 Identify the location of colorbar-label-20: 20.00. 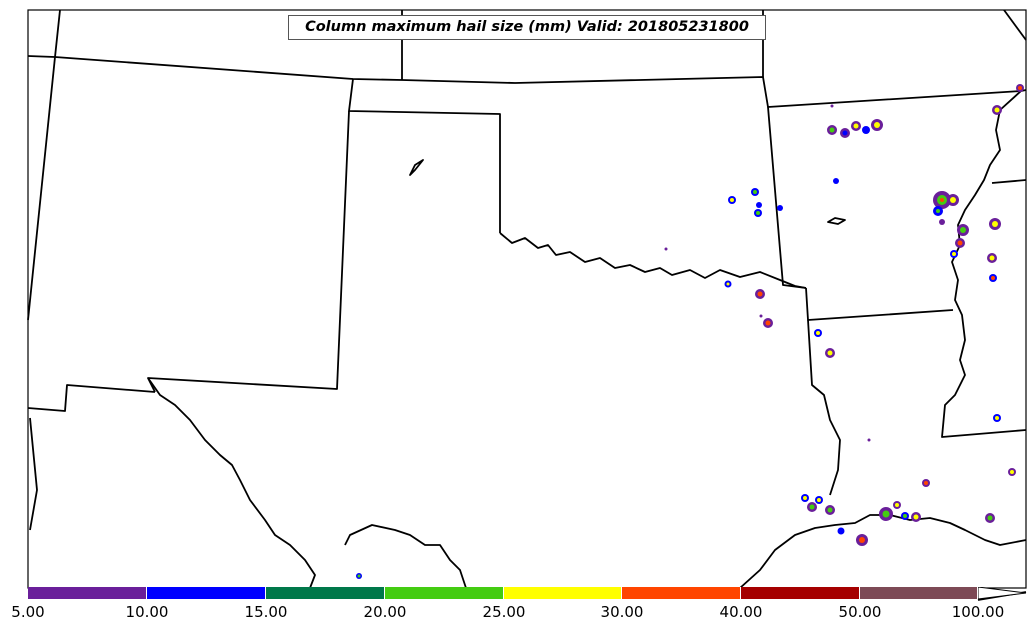
(385, 612).